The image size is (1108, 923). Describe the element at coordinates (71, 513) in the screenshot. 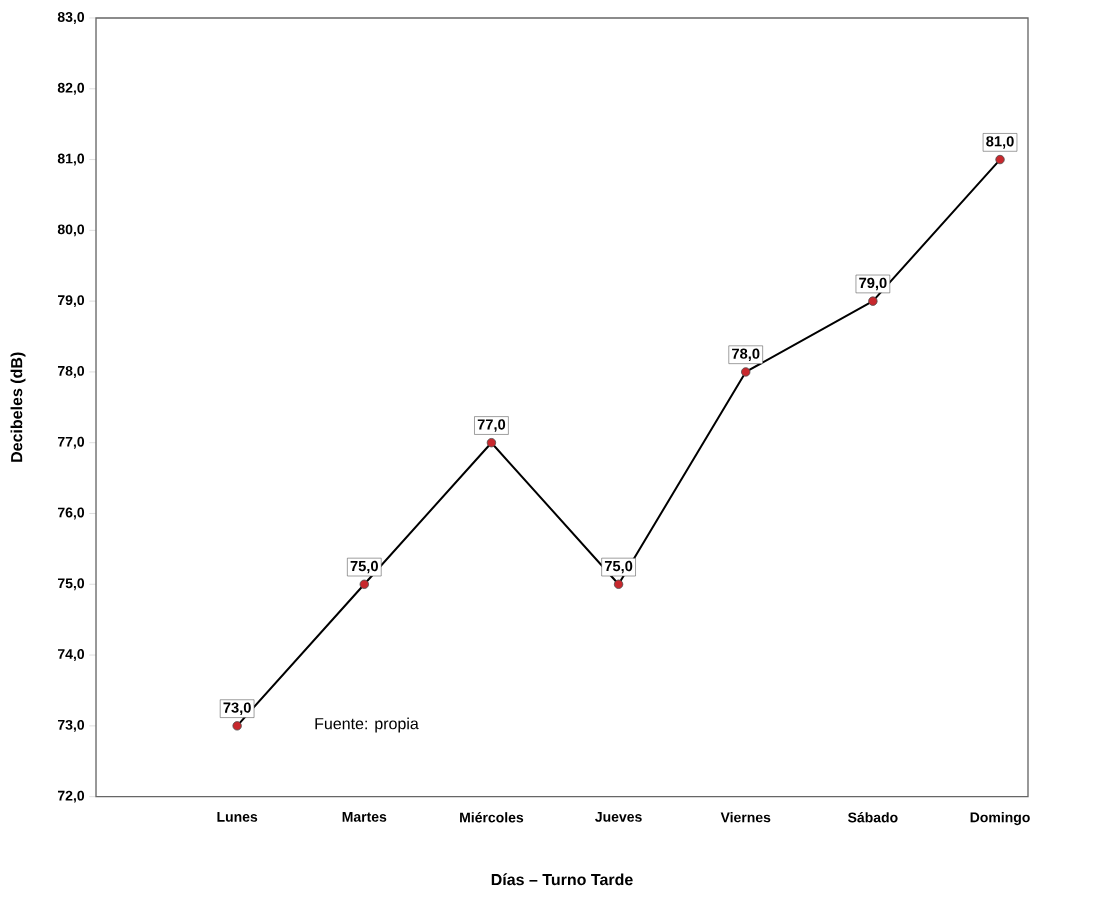

I see `y-tick-label: 76,0` at that location.